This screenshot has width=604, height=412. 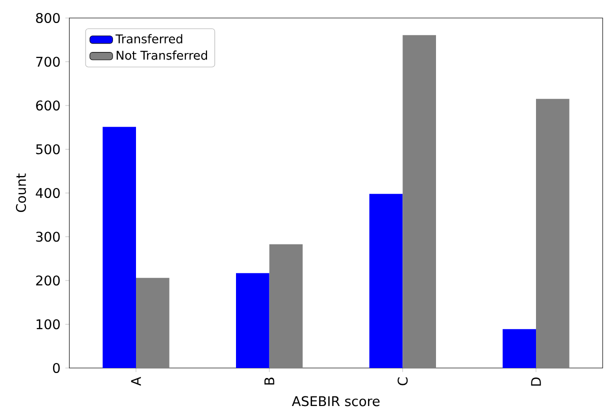 I want to click on y-tick-label: 100, so click(x=48, y=324).